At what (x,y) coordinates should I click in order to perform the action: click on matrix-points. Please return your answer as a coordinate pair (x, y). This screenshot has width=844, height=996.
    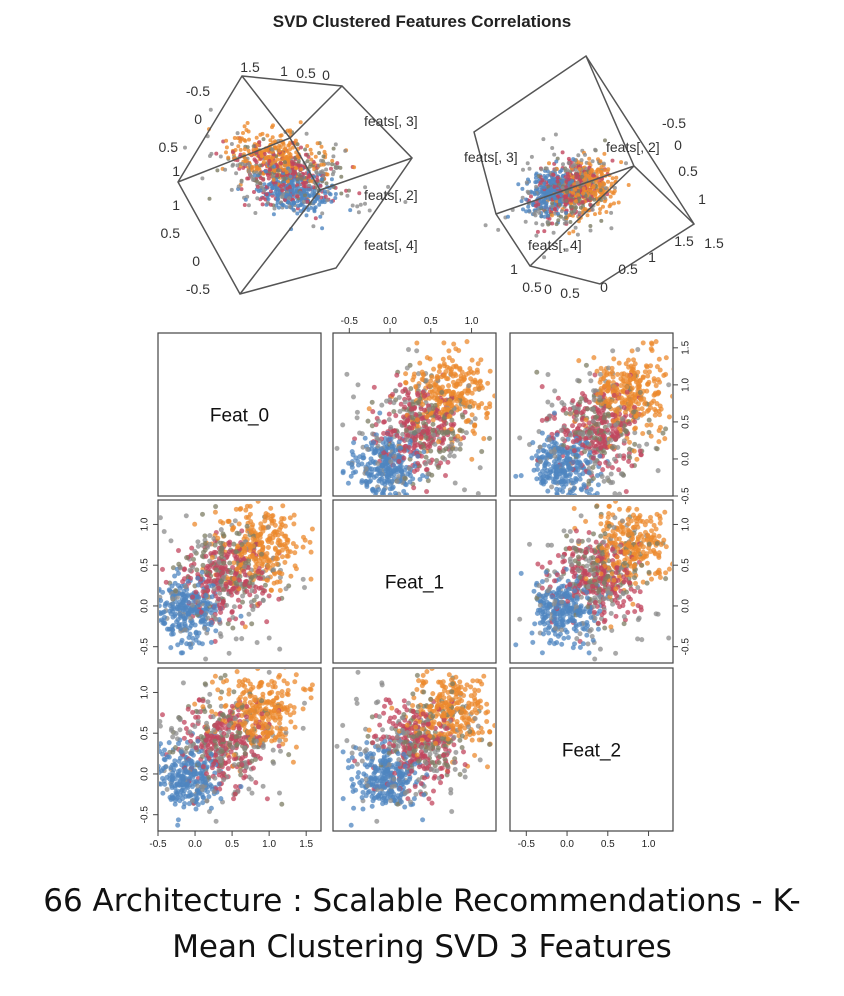
    Looking at the image, I should click on (596, 417).